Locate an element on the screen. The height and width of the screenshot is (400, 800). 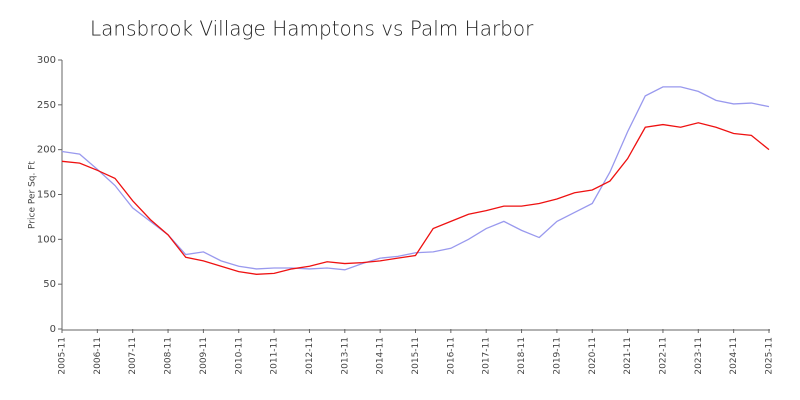
y-tick-label: 250 is located at coordinates (46, 105).